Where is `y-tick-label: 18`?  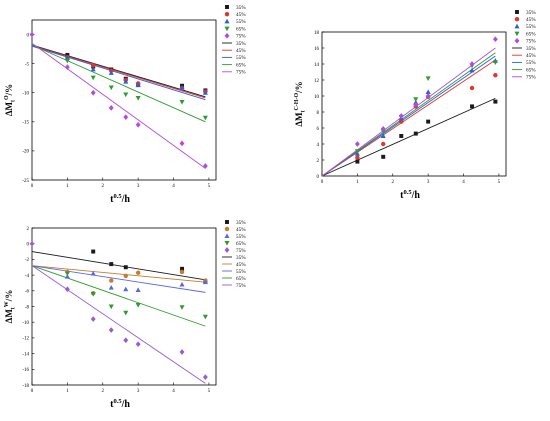
y-tick-label: 18 is located at coordinates (317, 33).